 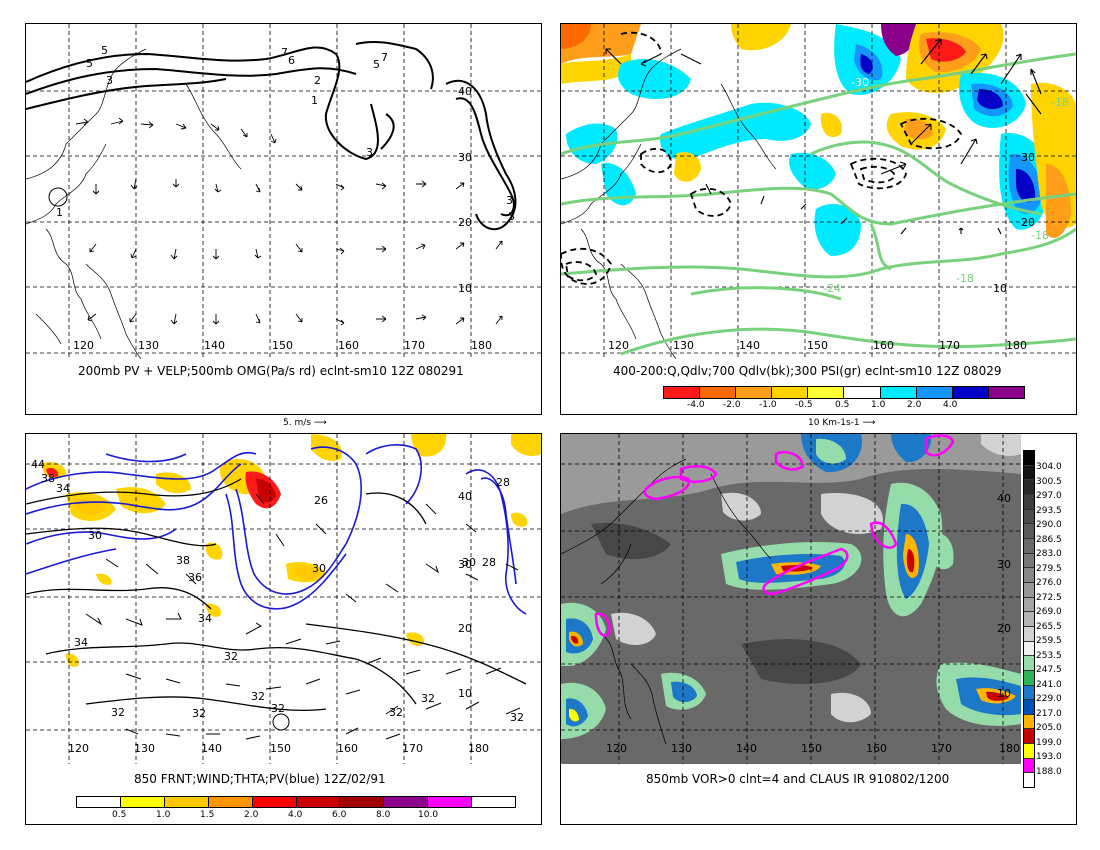 I want to click on qdiv-colorbar, so click(x=844, y=392).